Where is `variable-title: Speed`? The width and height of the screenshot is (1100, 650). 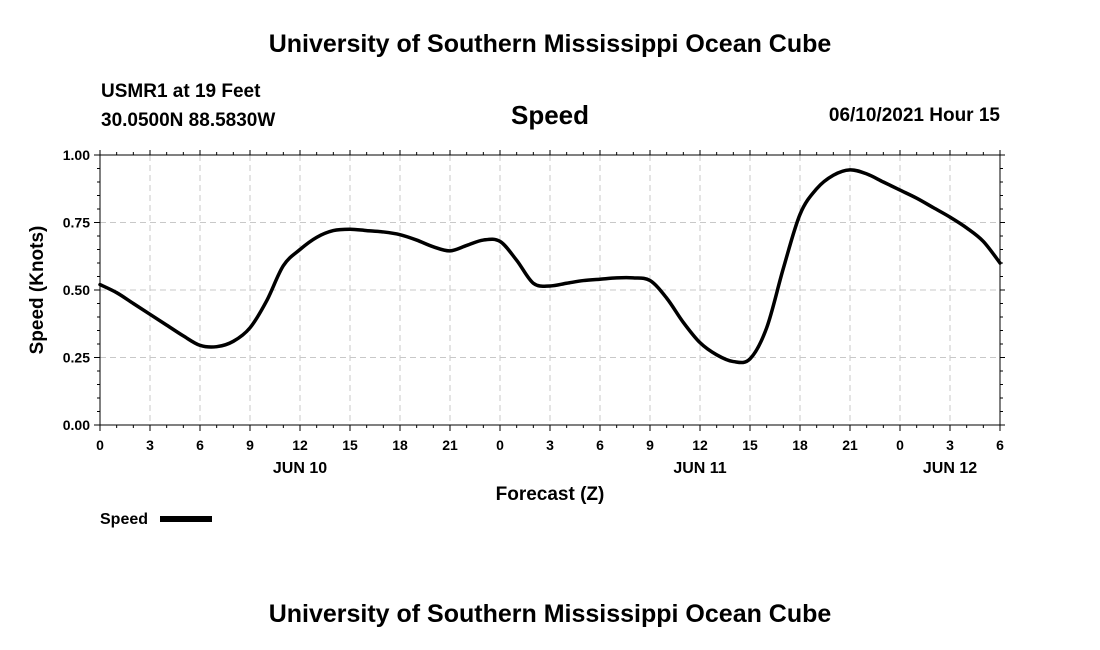
variable-title: Speed is located at coordinates (550, 115).